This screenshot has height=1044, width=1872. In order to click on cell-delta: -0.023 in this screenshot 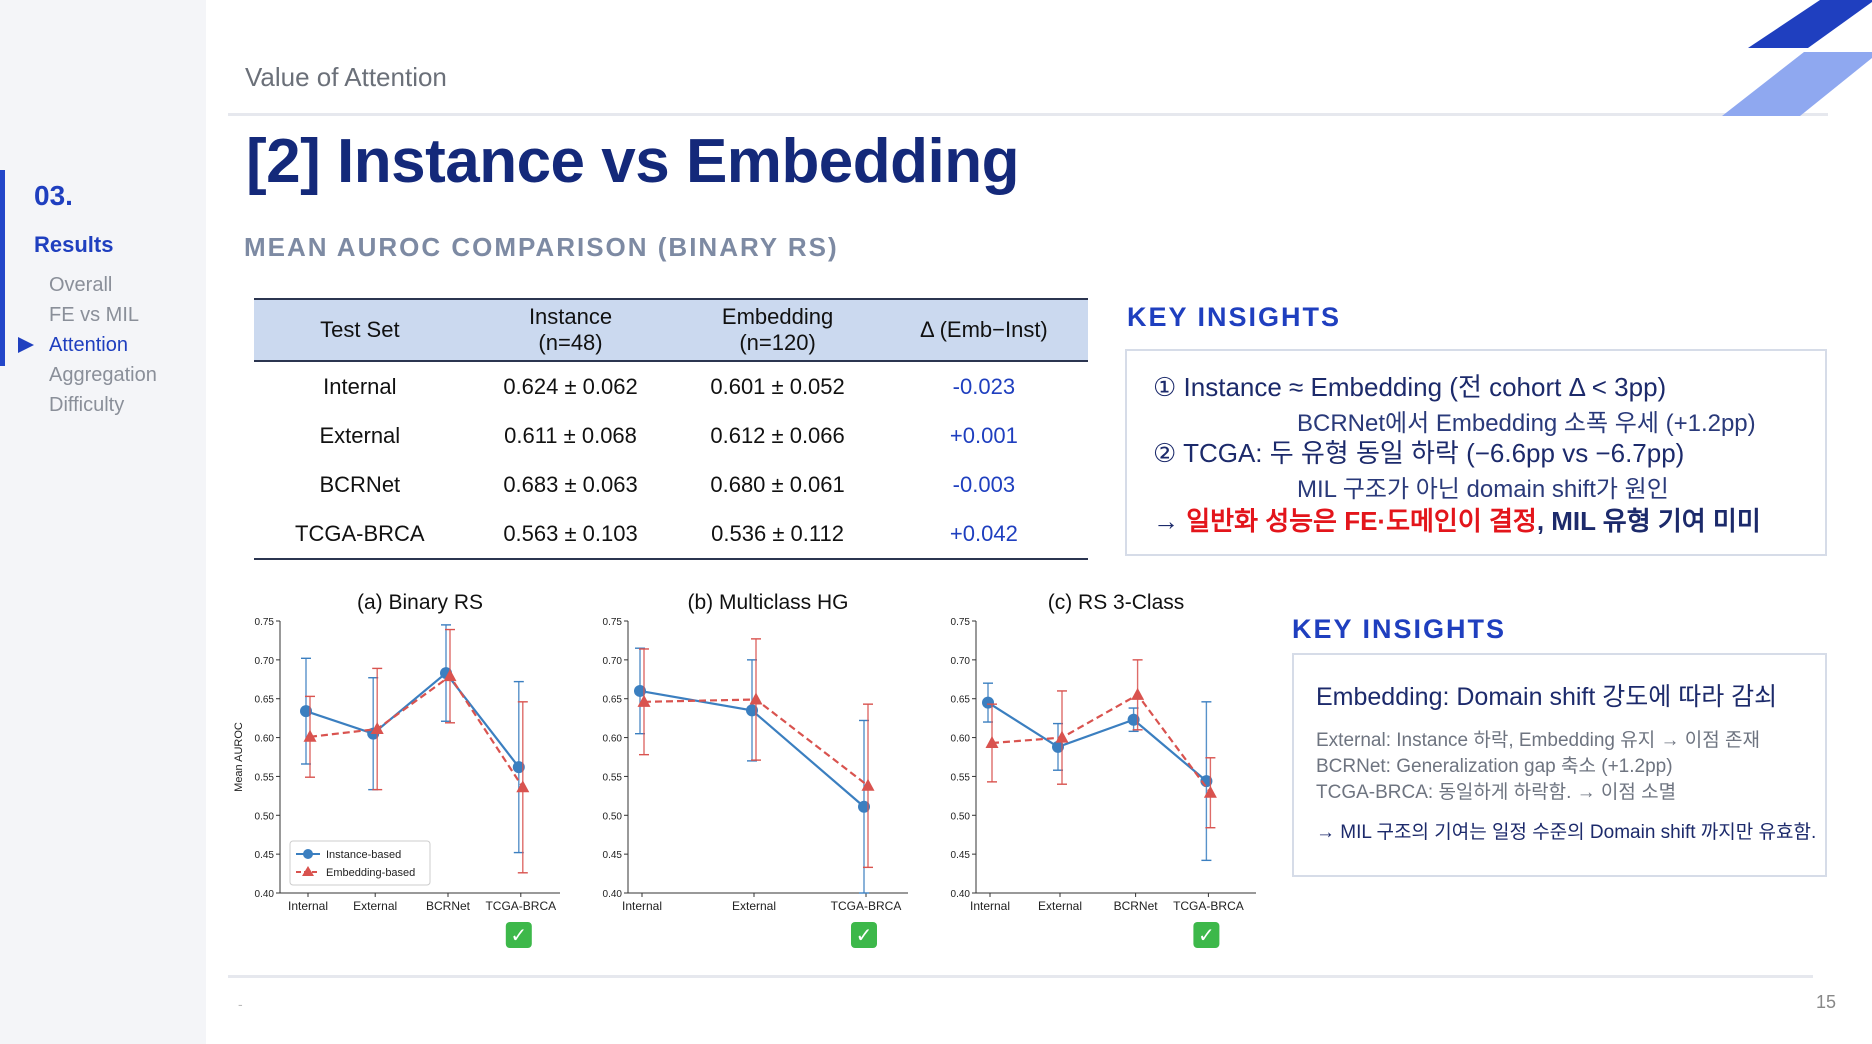, I will do `click(984, 386)`.